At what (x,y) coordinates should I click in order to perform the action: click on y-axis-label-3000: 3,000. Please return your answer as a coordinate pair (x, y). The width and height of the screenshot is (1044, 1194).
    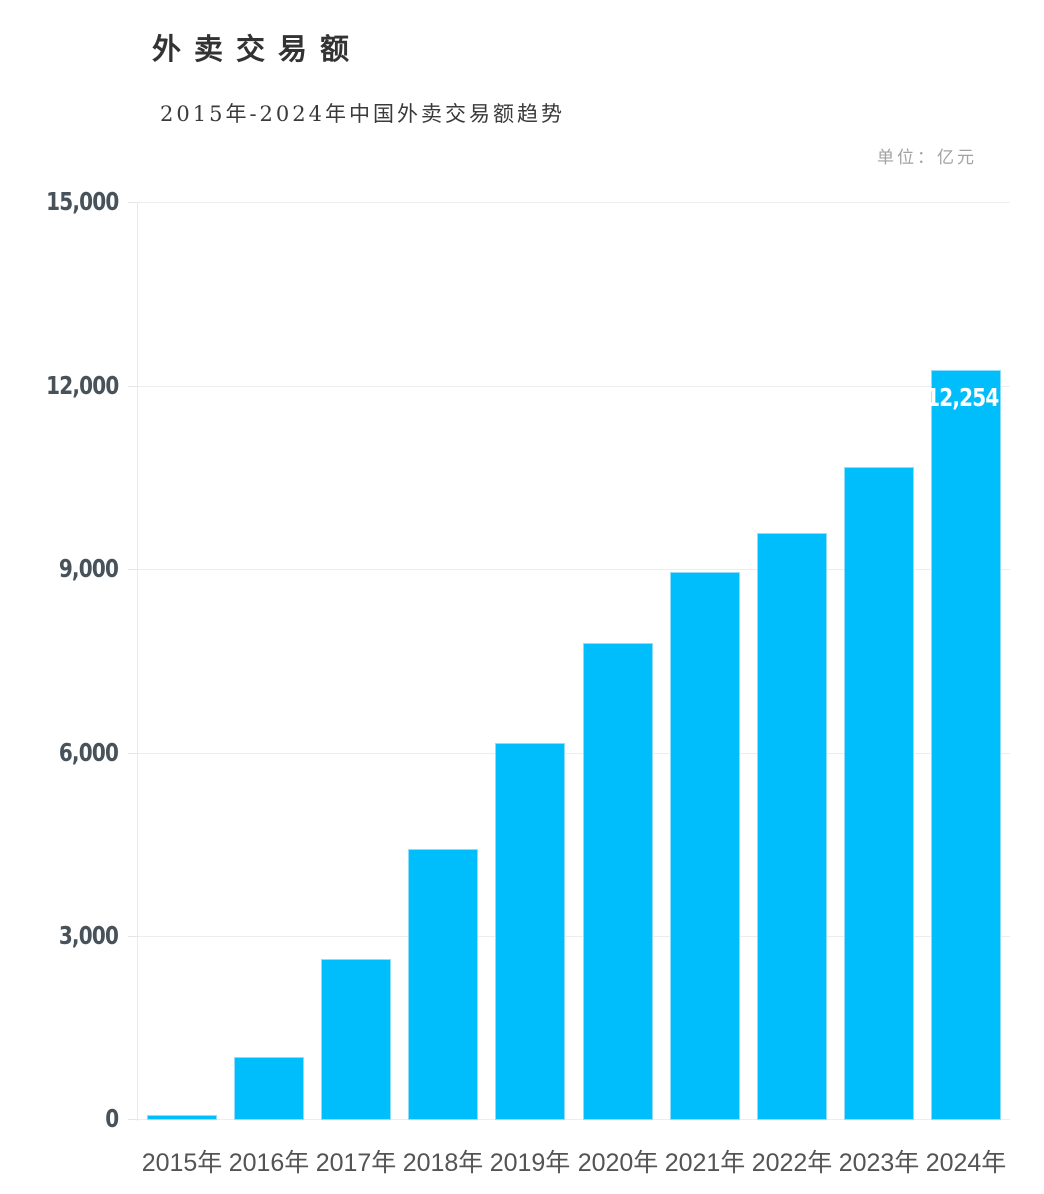
    Looking at the image, I should click on (88, 935).